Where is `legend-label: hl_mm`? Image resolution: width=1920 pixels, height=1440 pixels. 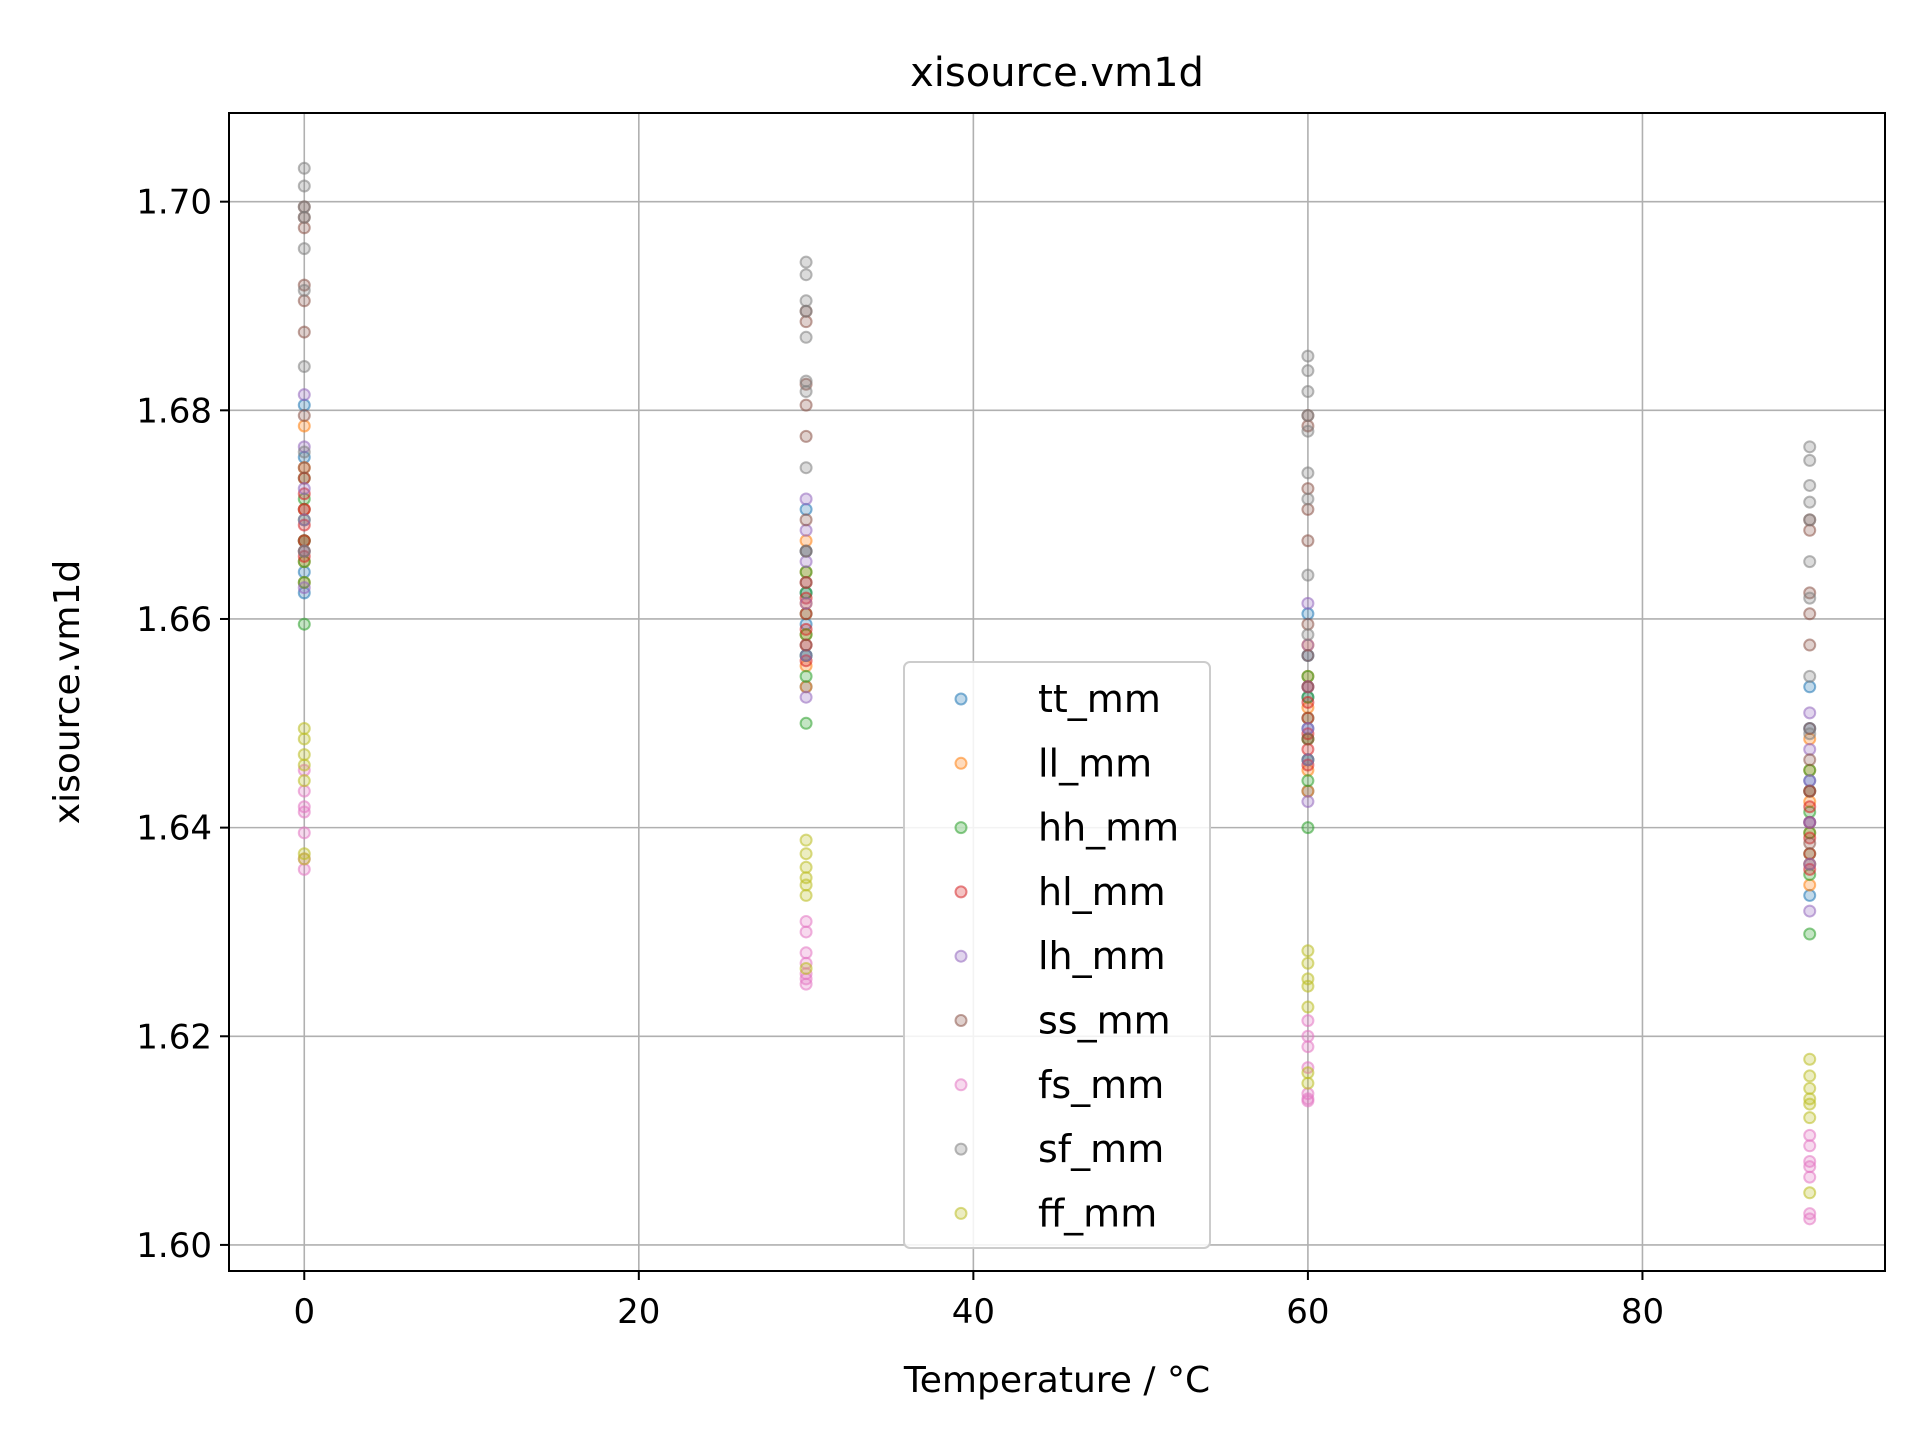
legend-label: hl_mm is located at coordinates (1102, 892).